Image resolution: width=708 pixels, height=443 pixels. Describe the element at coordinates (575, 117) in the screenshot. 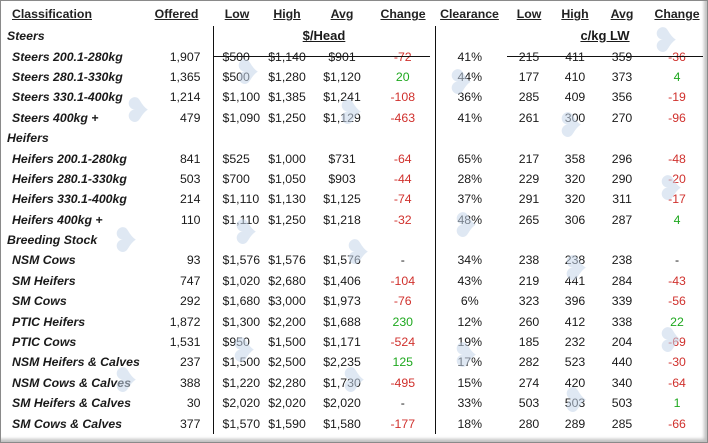

I see `row-lw-high: 300` at that location.